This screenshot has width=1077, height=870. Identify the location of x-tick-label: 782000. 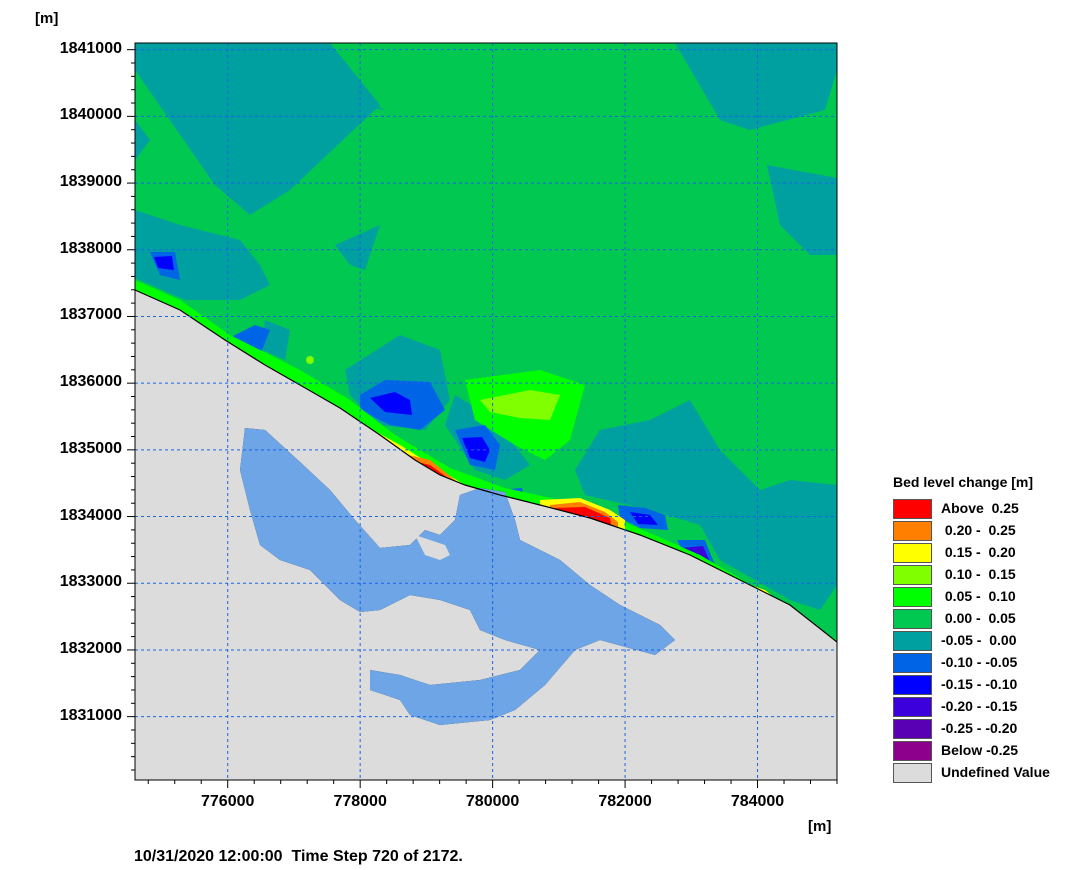
(625, 801).